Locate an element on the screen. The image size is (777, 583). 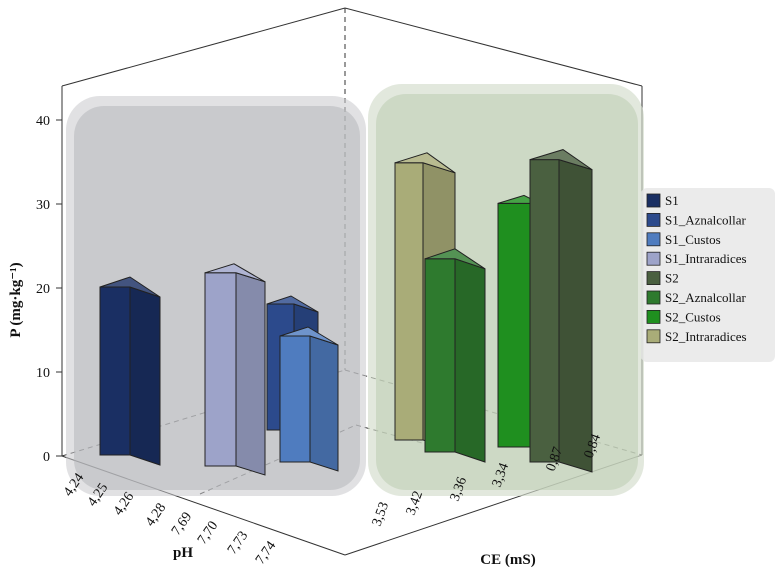
y-tick-label-40: 40 is located at coordinates (43, 121).